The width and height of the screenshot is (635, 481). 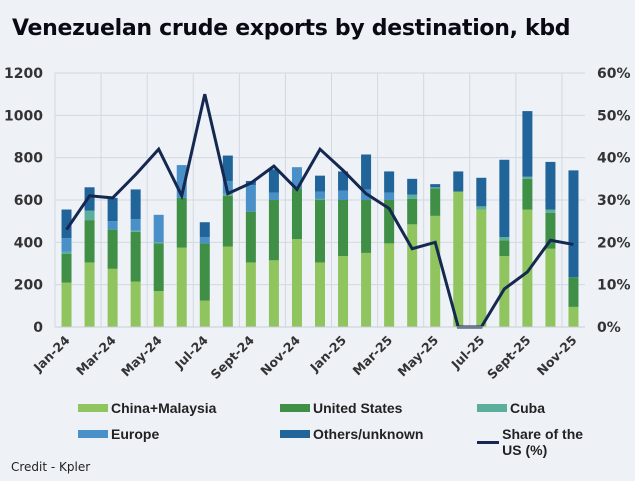 I want to click on y-axis-left: 0 200 400 600 800 1000 1200, so click(x=23, y=201).